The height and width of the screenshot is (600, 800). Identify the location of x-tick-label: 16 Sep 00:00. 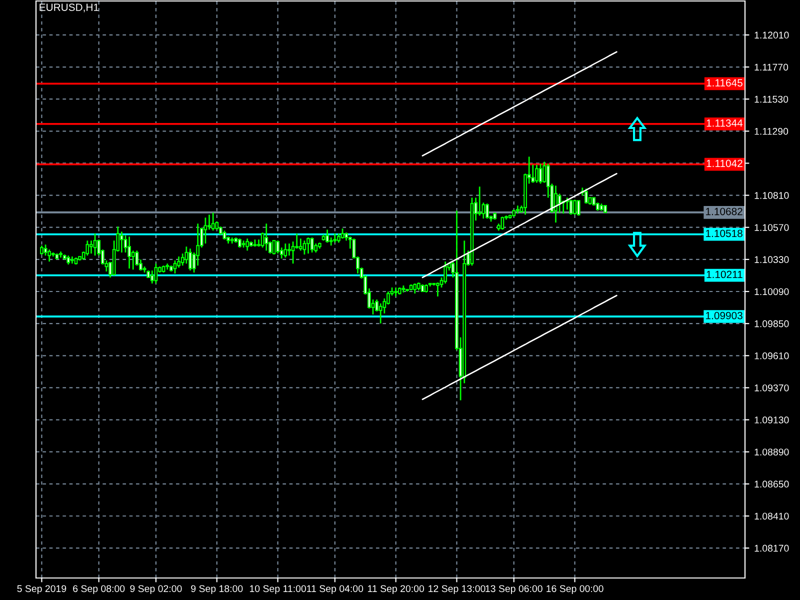
(575, 589).